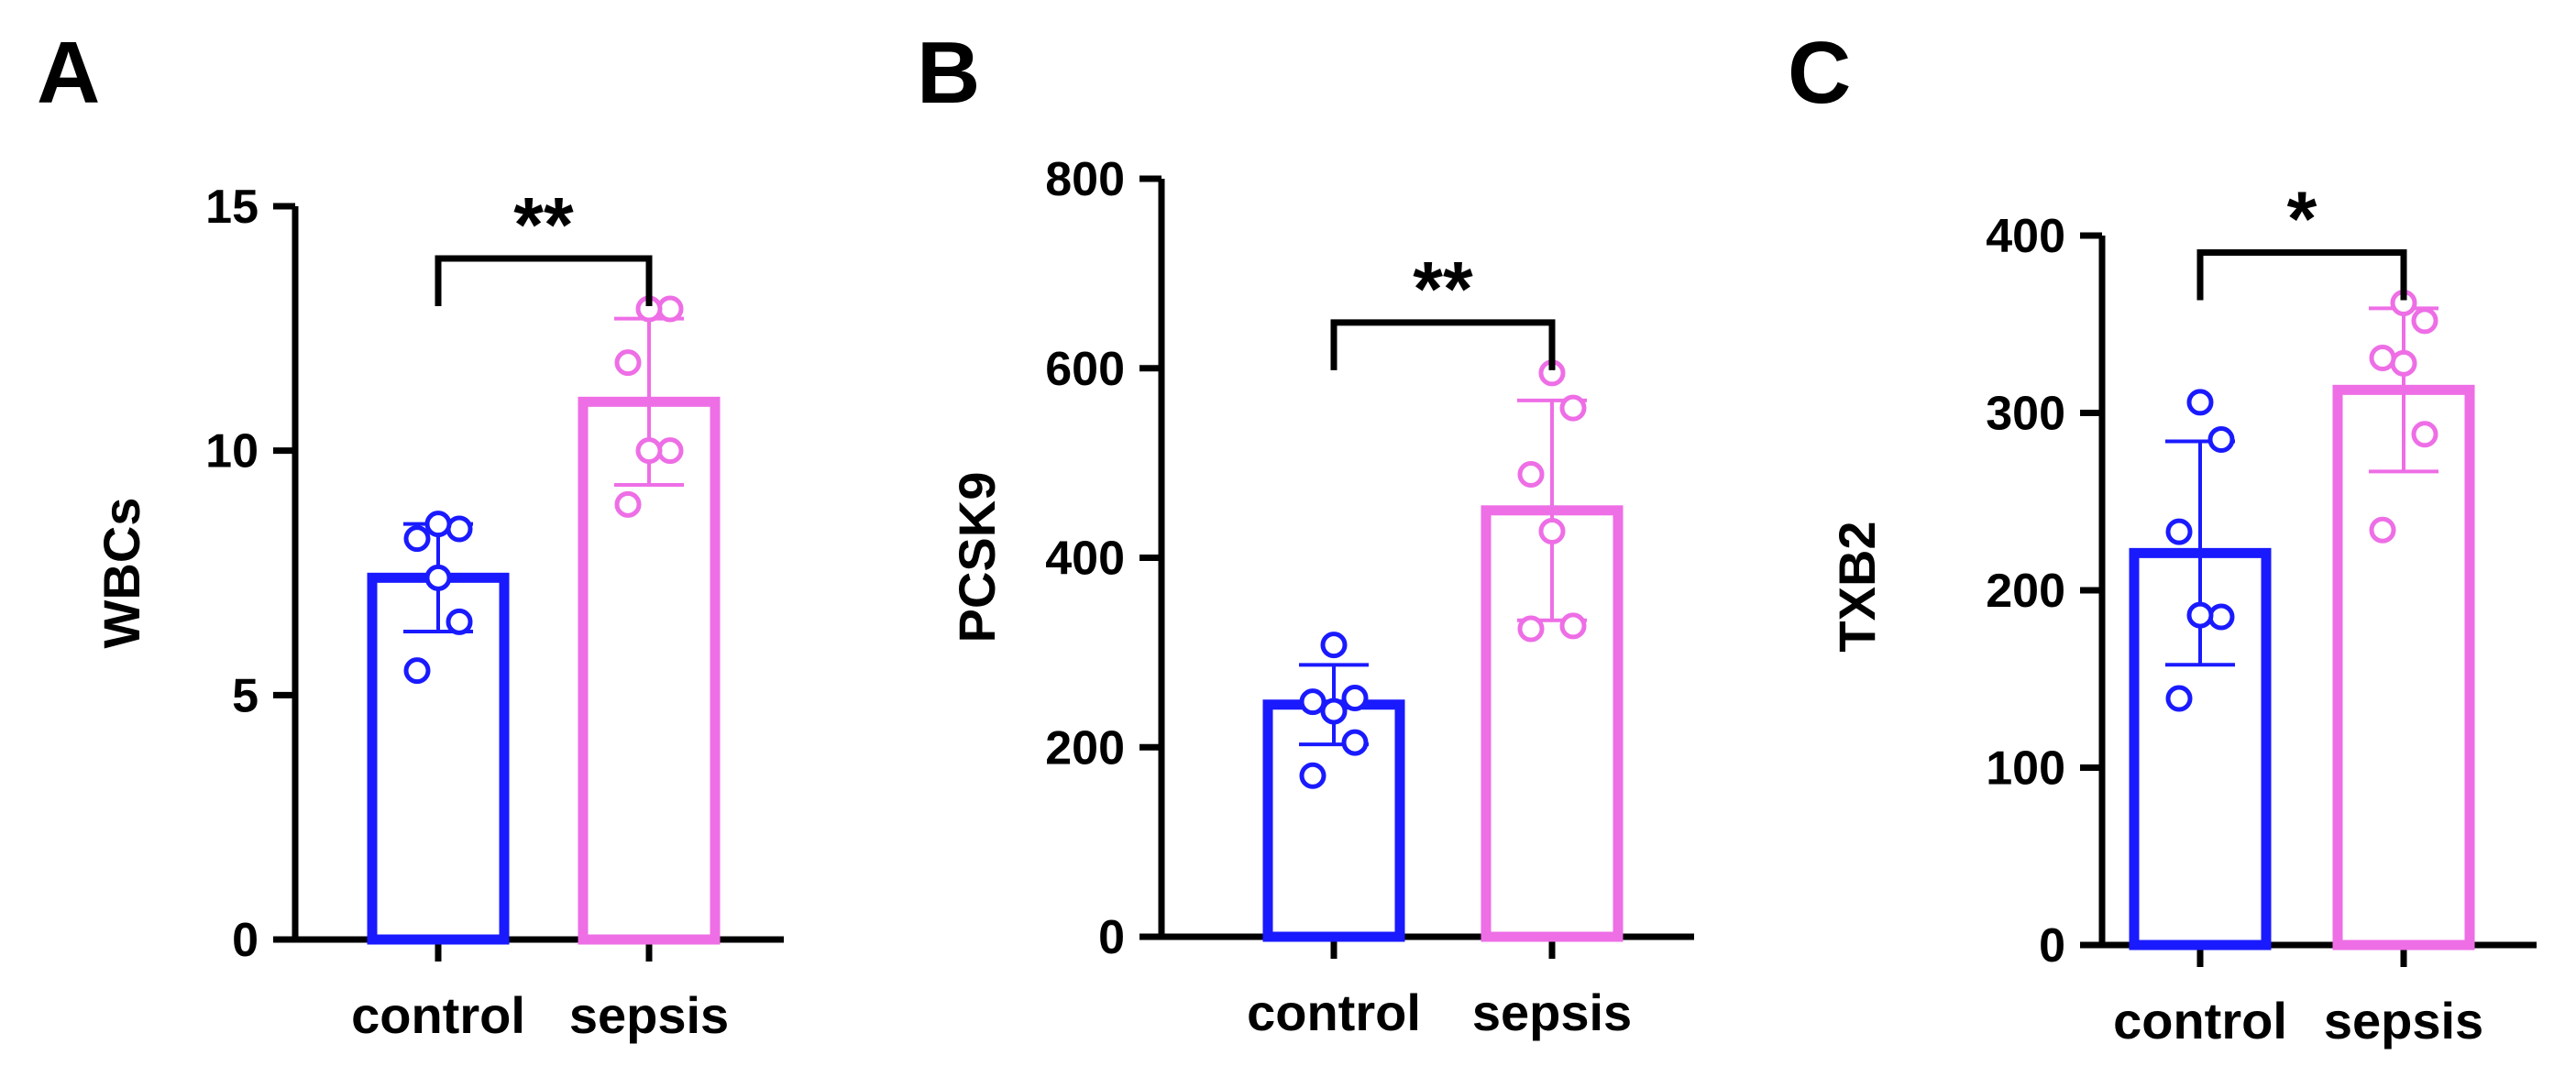 The height and width of the screenshot is (1088, 2576). I want to click on y-axis-title: PCSK9, so click(977, 557).